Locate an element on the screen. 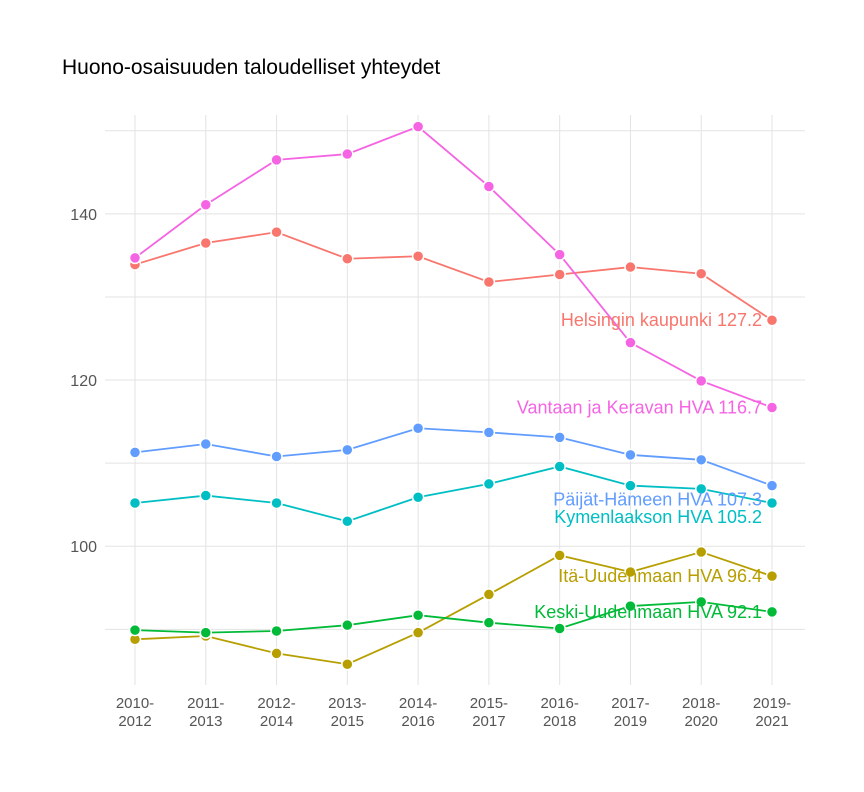 The height and width of the screenshot is (792, 864). series-end-label: Päijät-Hämeen HVA 107.3 is located at coordinates (657, 500).